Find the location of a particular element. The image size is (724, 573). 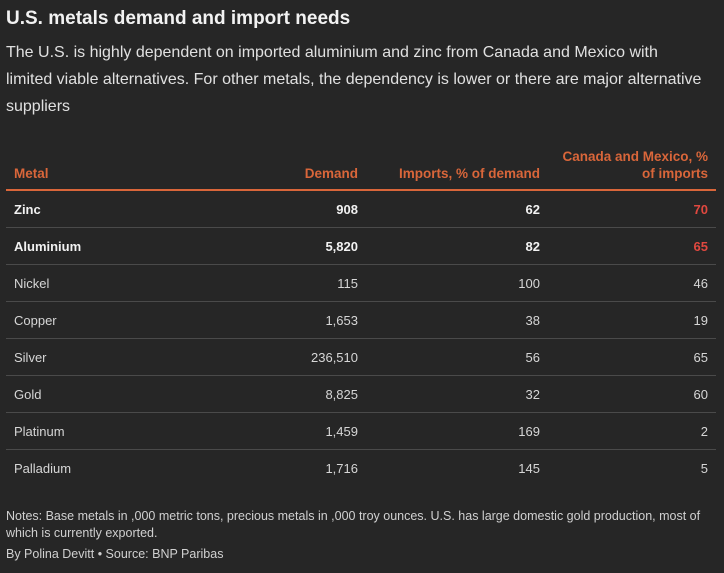

demand-cell: 1,459 is located at coordinates (266, 431).